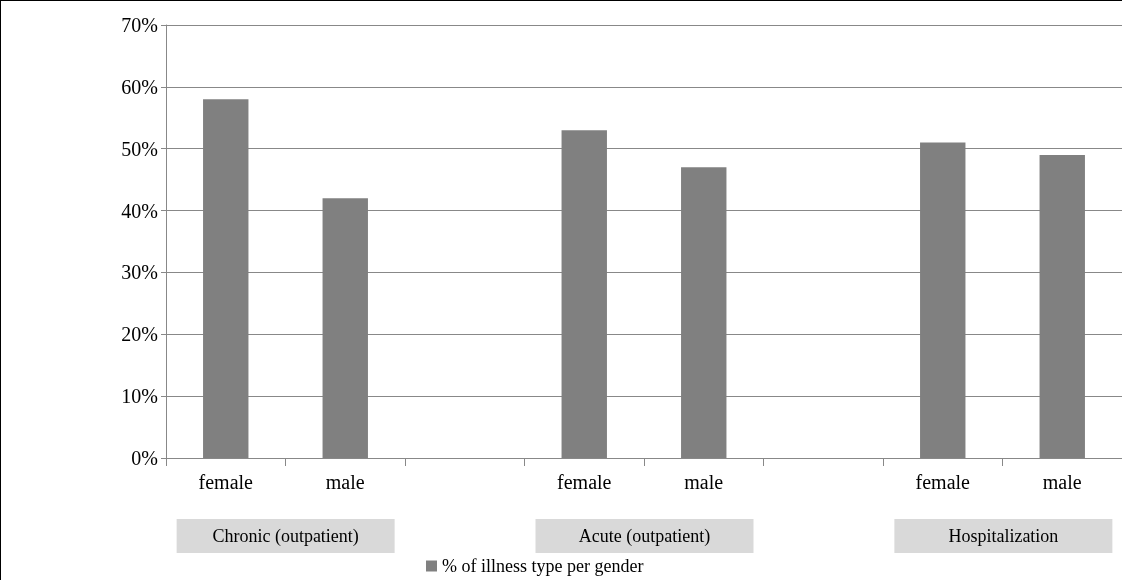 Image resolution: width=1122 pixels, height=580 pixels. What do you see at coordinates (144, 458) in the screenshot?
I see `y-tick-label: 0%` at bounding box center [144, 458].